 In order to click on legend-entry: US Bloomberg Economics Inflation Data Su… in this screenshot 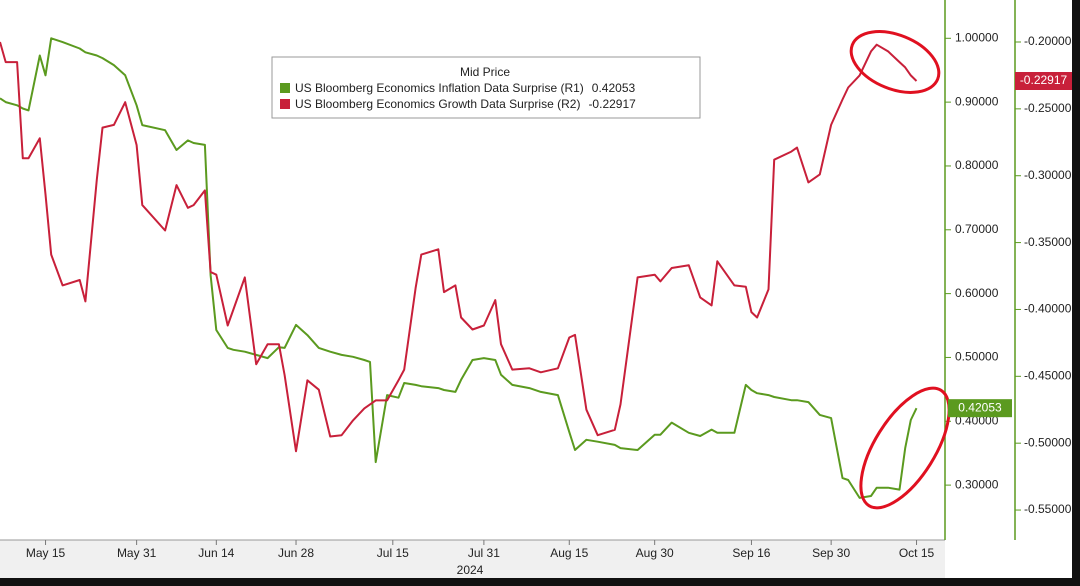, I will do `click(465, 88)`.